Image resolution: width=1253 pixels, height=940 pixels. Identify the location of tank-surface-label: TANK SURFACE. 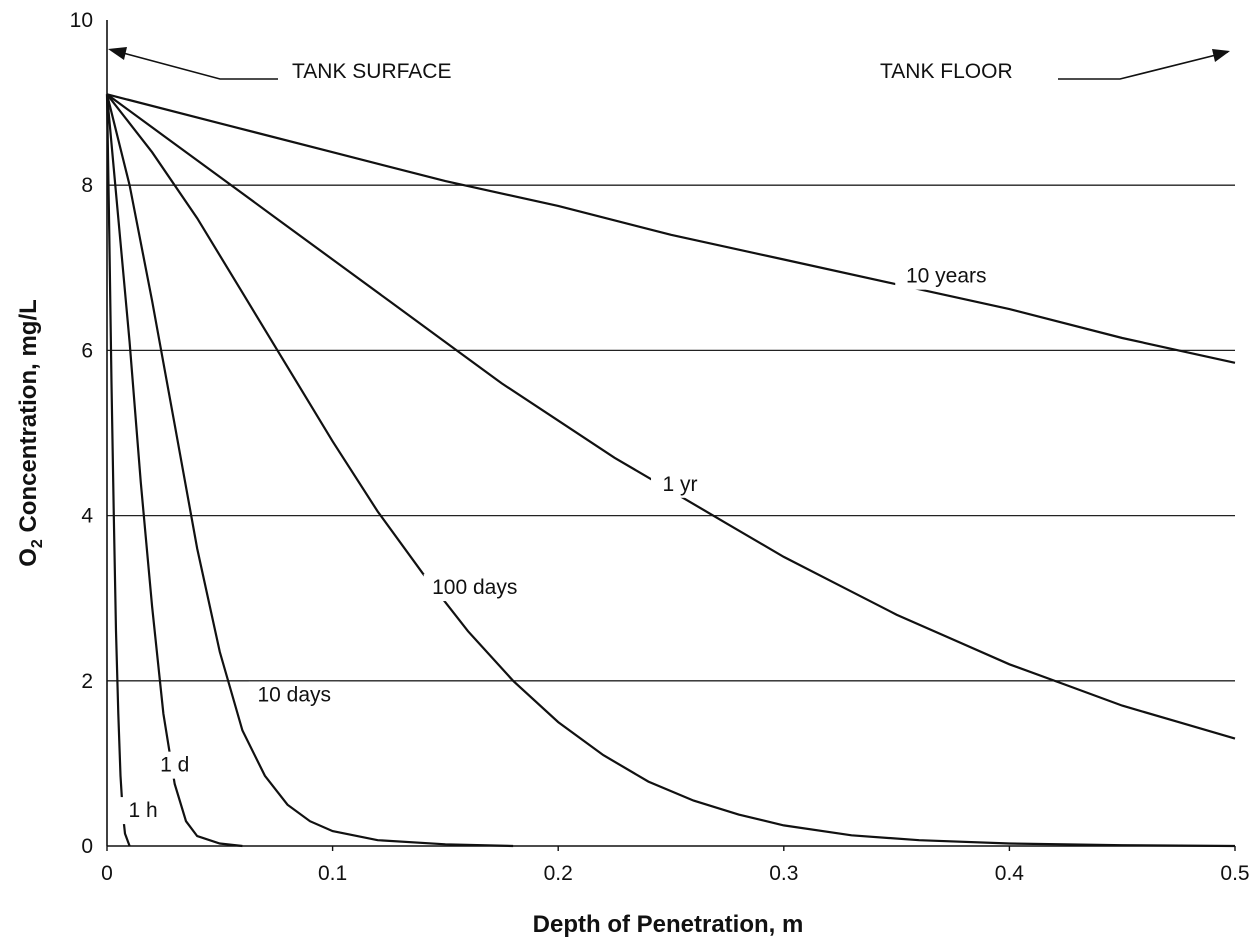
(371, 71).